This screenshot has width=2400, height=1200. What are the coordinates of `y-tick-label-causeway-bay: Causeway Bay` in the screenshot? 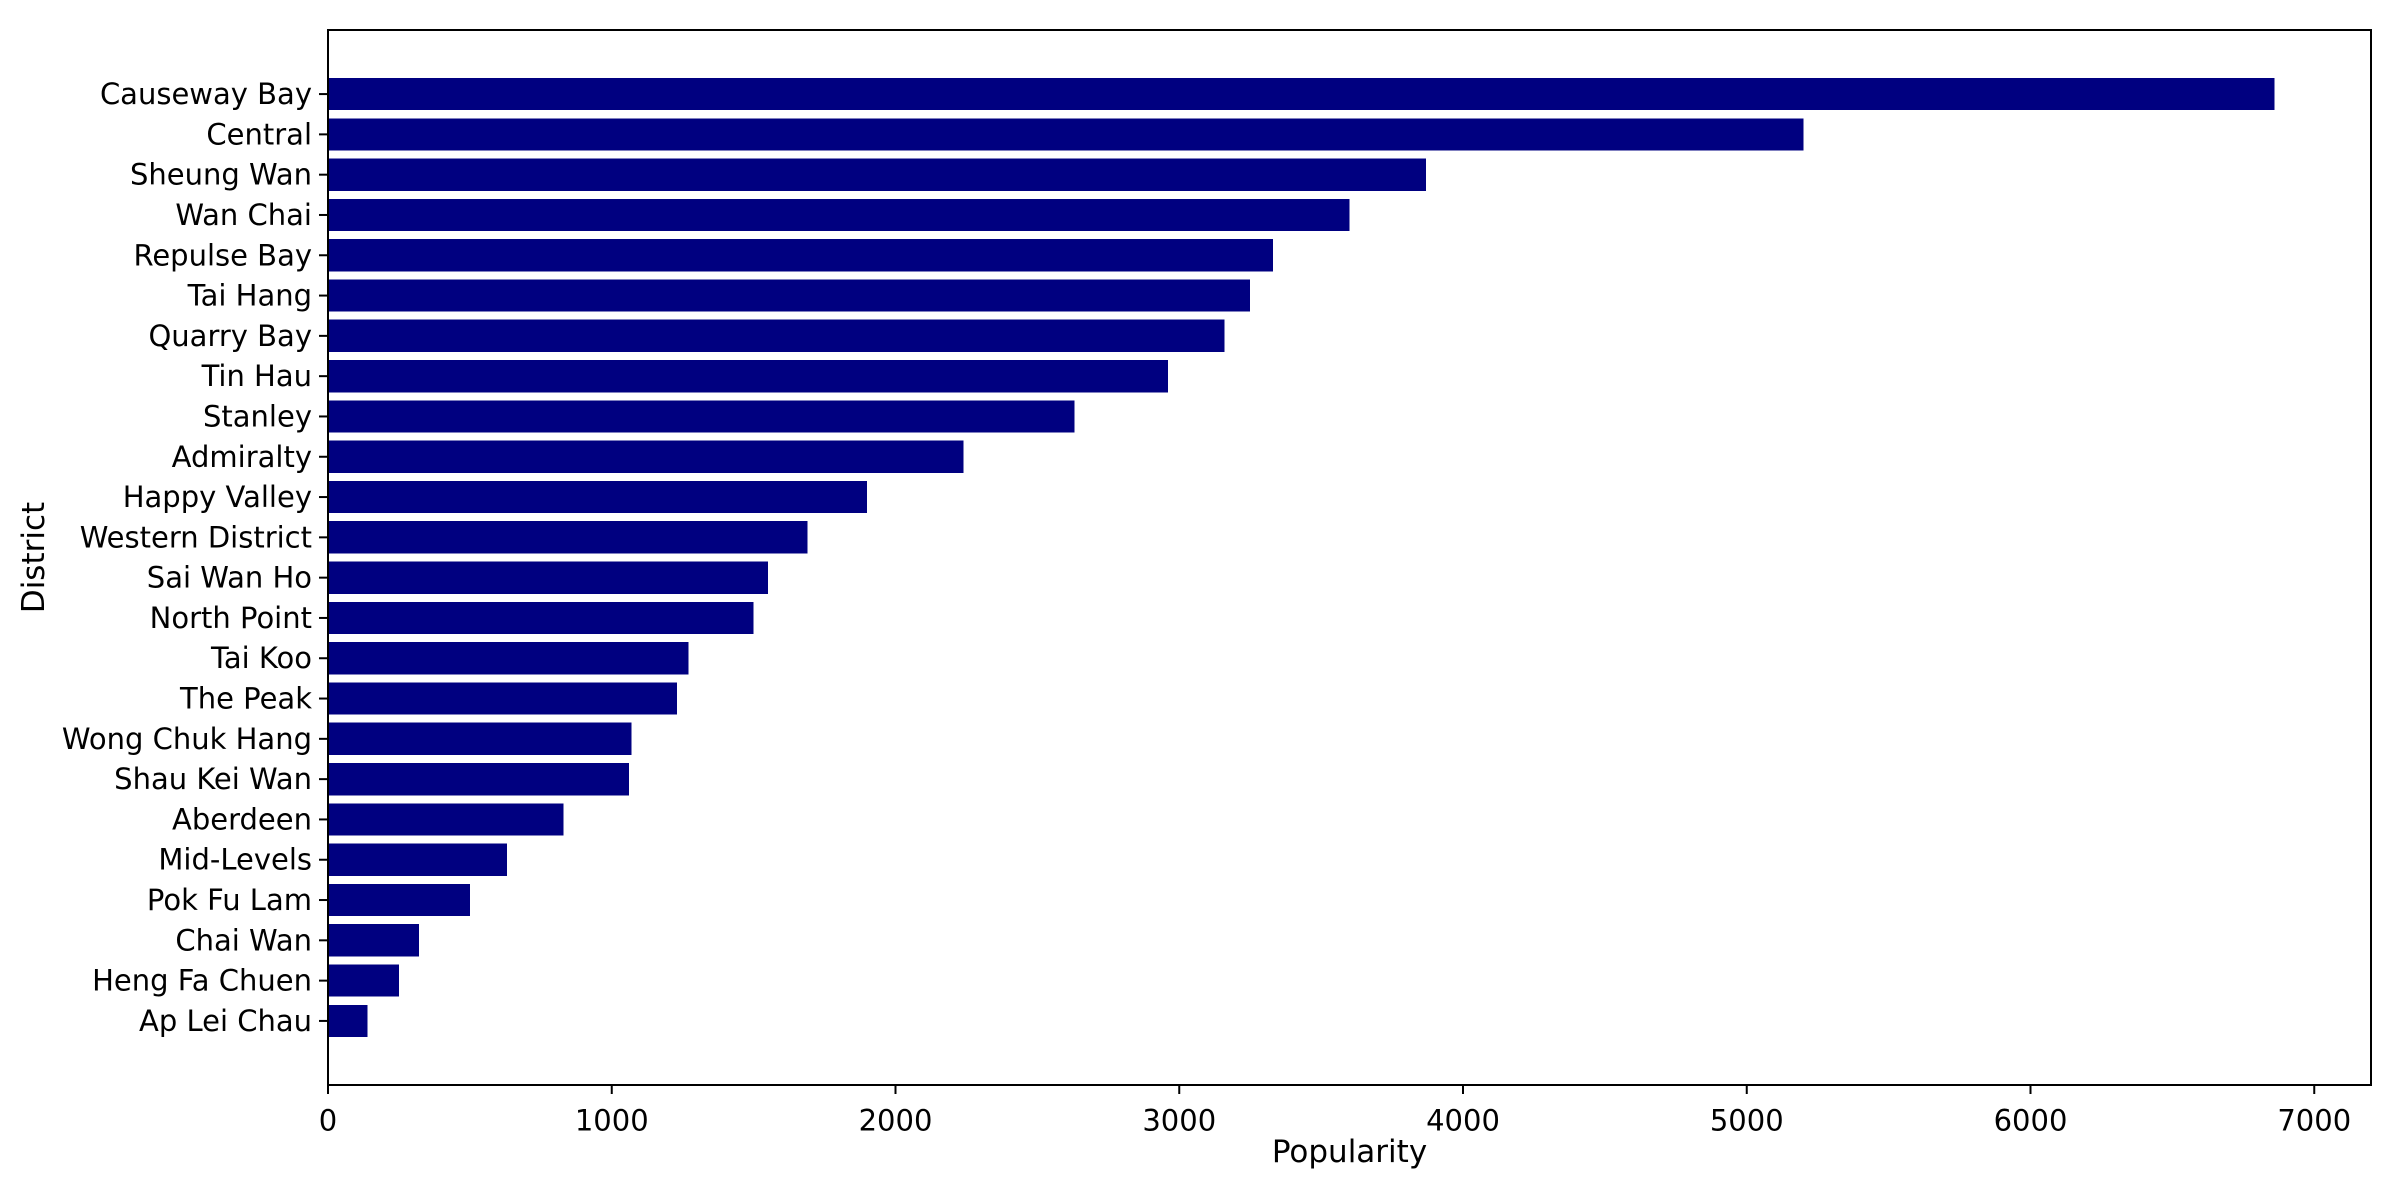 It's located at (206, 94).